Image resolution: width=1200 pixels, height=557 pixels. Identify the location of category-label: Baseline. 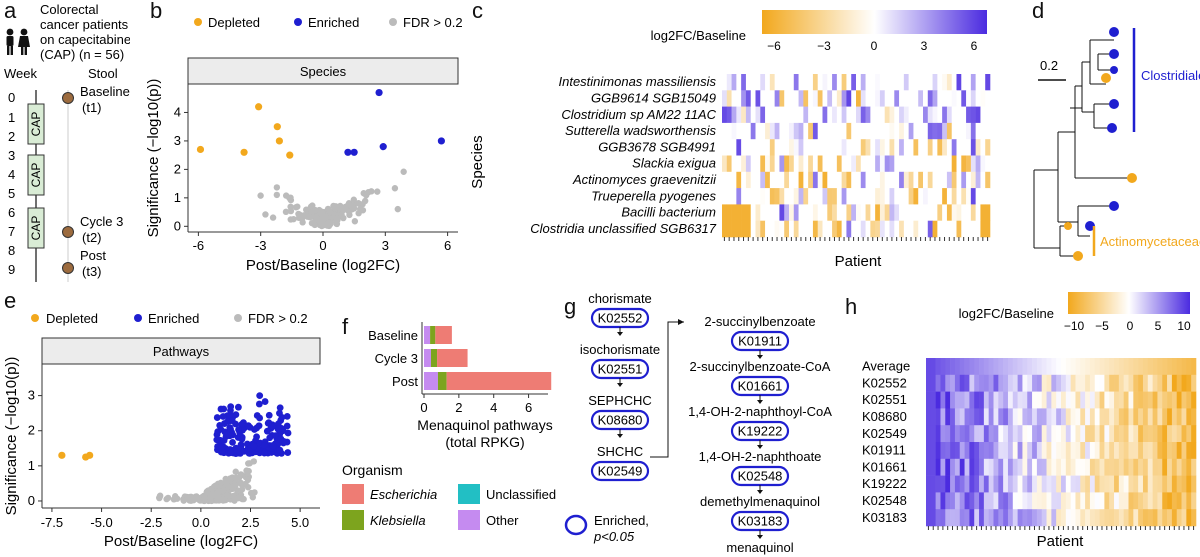
(393, 335).